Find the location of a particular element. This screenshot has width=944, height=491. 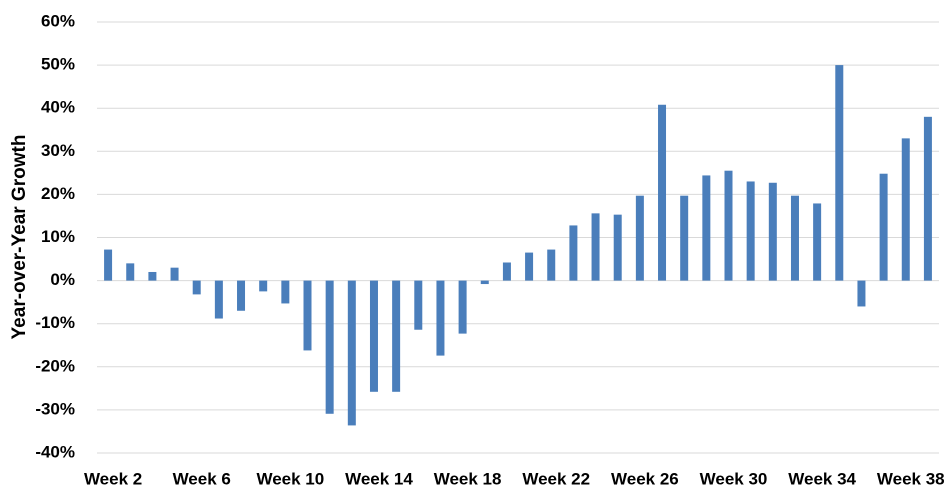

y-tick-label: 40% is located at coordinates (58, 107).